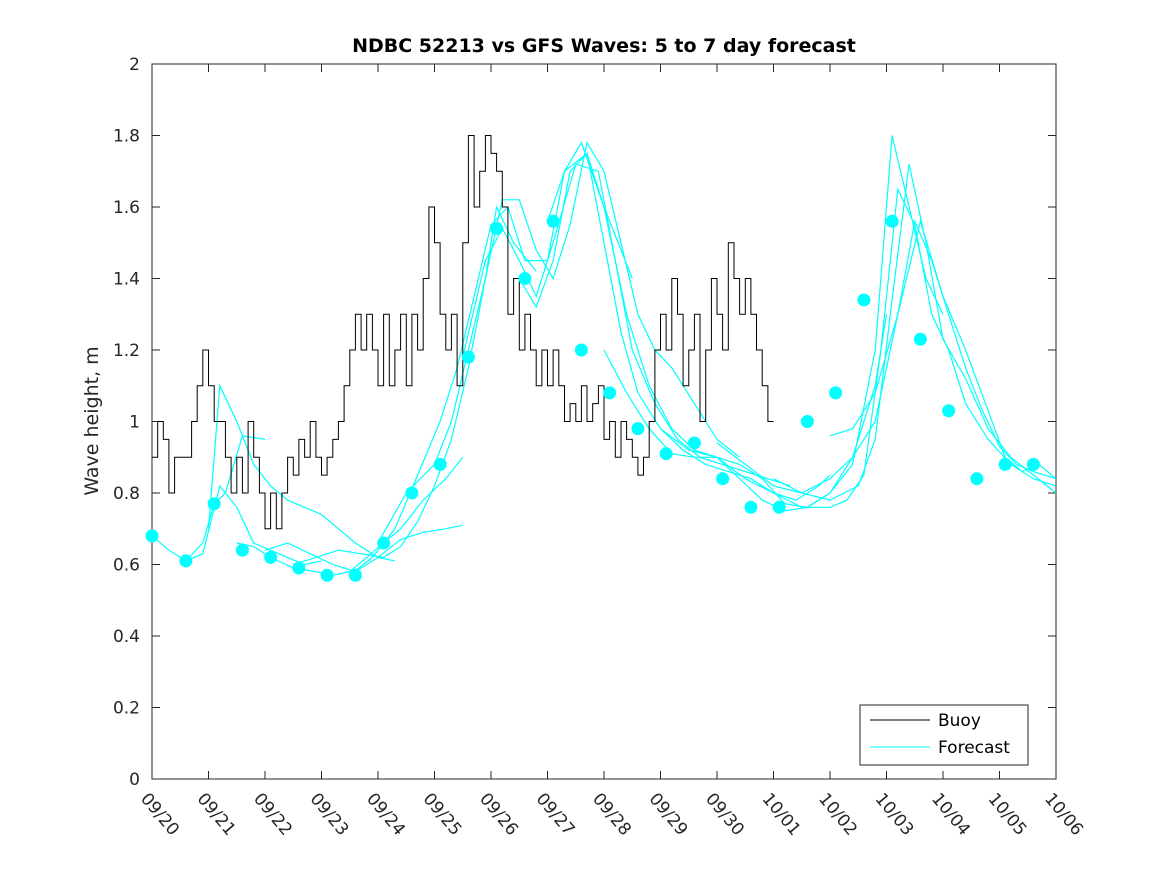 The width and height of the screenshot is (1167, 875). What do you see at coordinates (126, 494) in the screenshot?
I see `y-tick-label: 0.8` at bounding box center [126, 494].